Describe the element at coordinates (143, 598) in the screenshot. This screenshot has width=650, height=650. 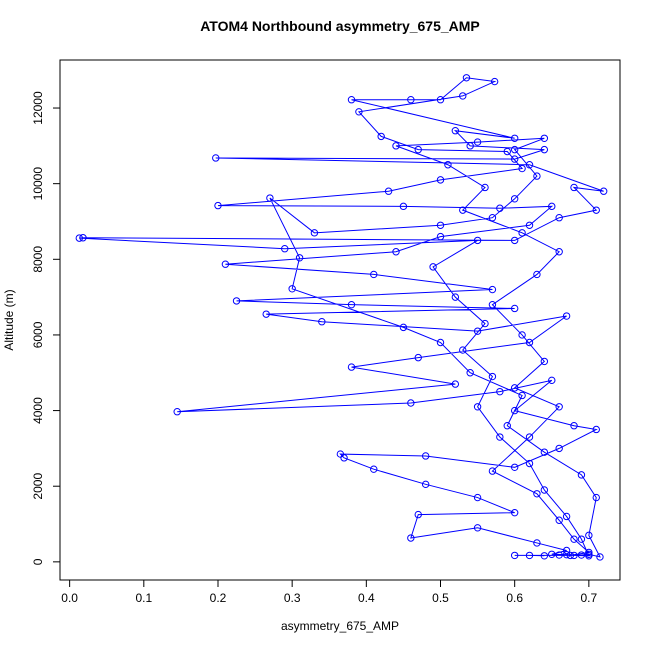
I see `x-tick-label: 0.1` at that location.